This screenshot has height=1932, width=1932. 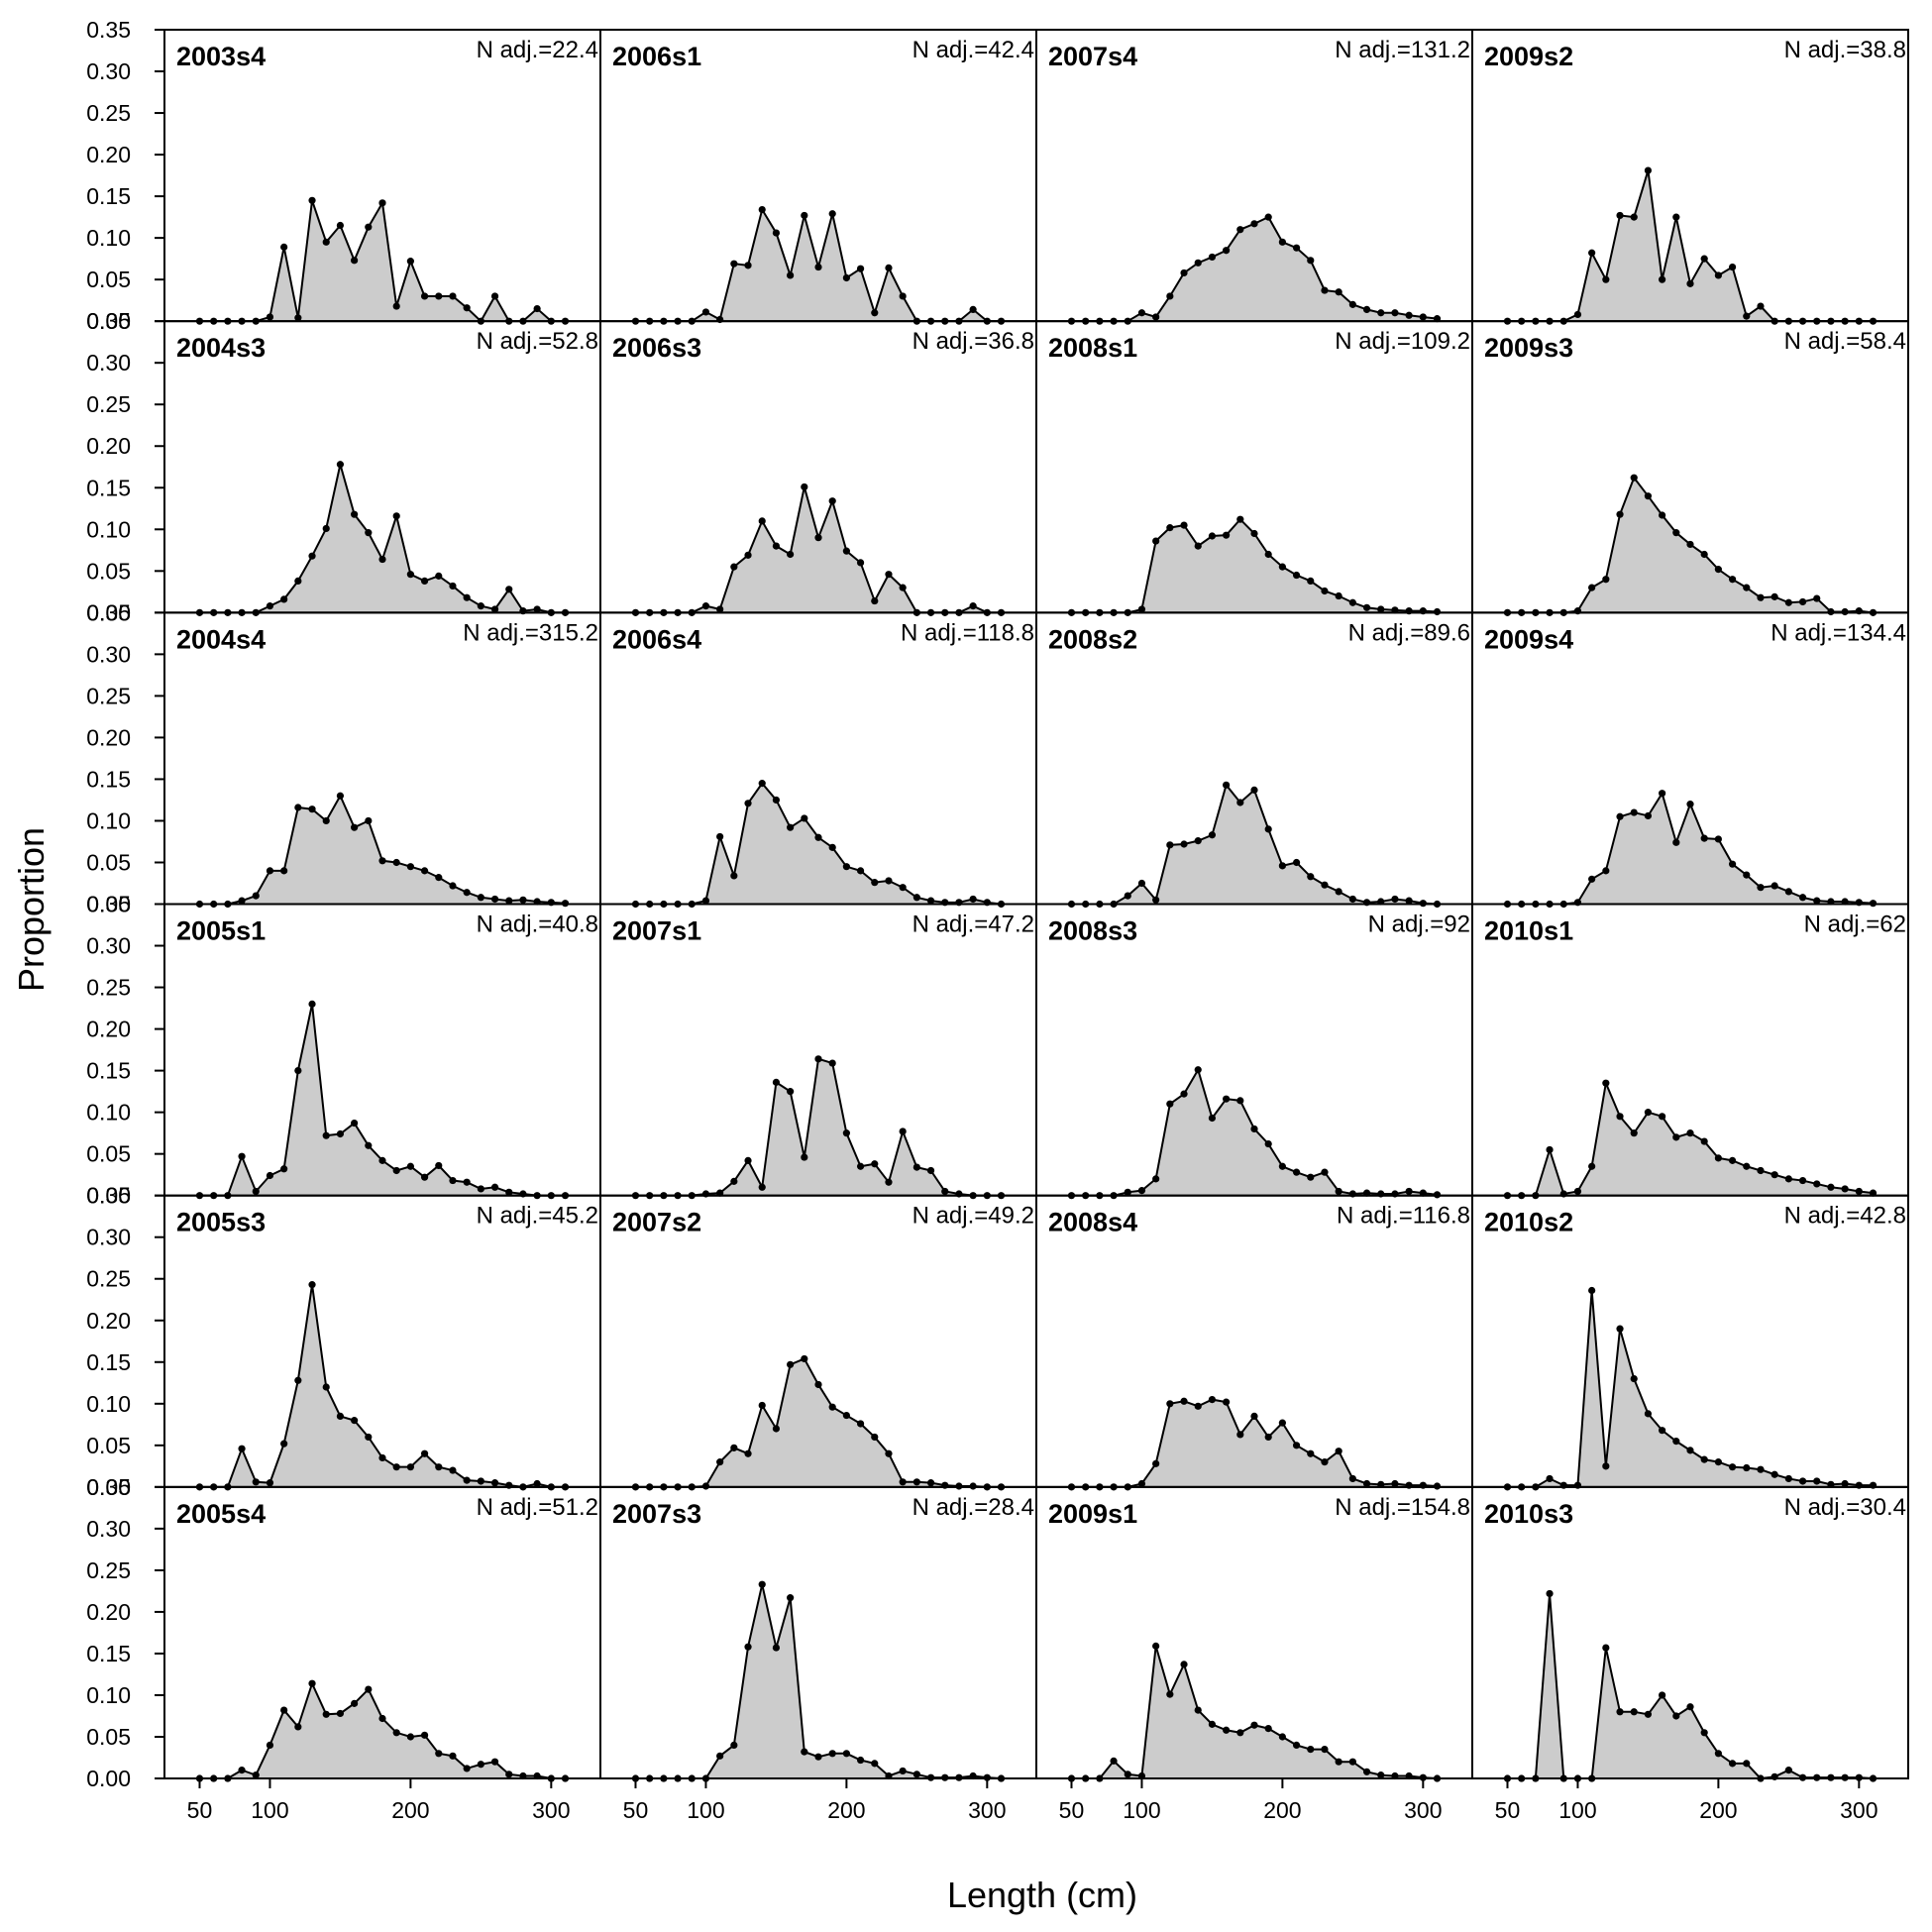 I want to click on y-axis-row-5: 0.00 0.05 0.10 0.15 0.20 0.25 0.30 0.35, so click(x=125, y=1342).